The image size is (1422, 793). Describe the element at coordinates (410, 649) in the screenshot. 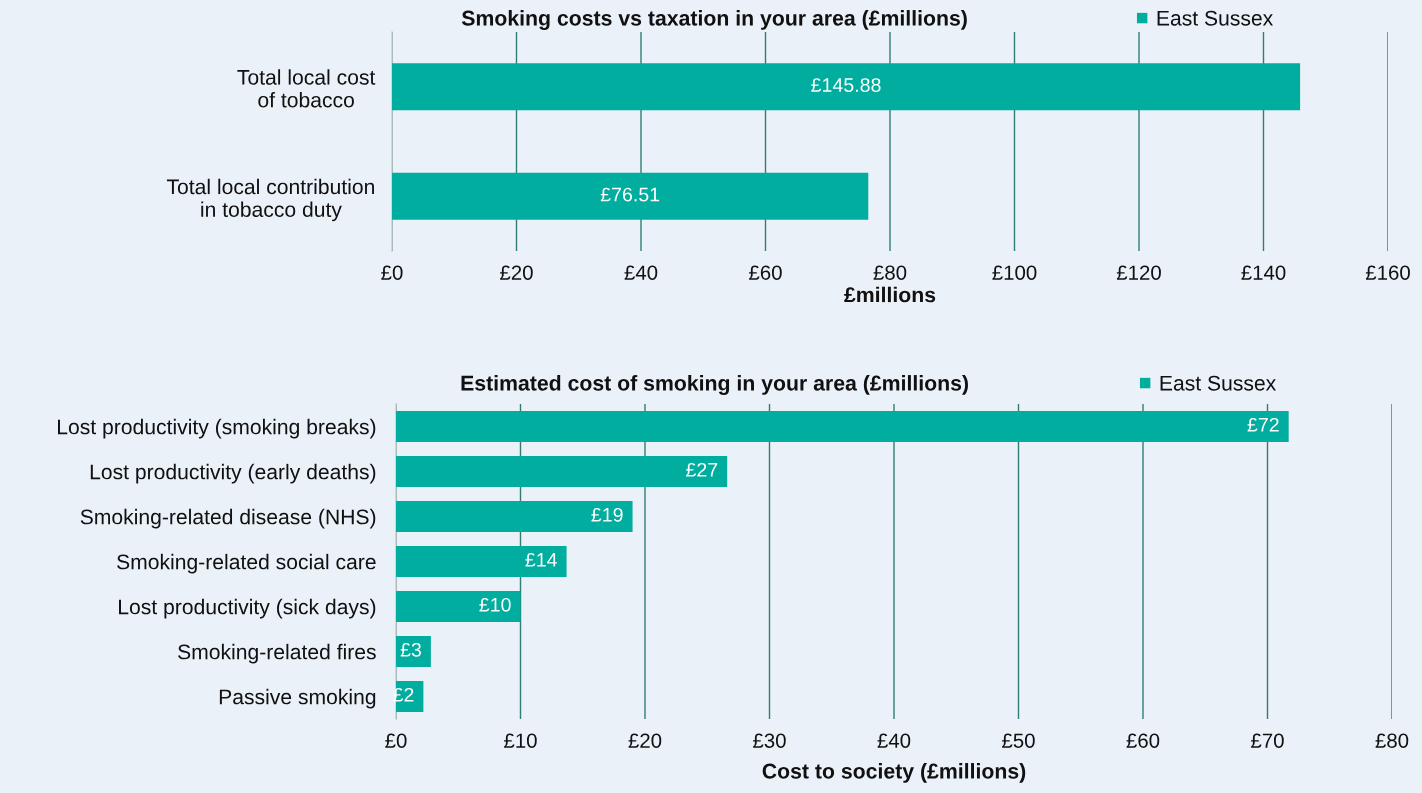

I see `data-label: £3` at that location.